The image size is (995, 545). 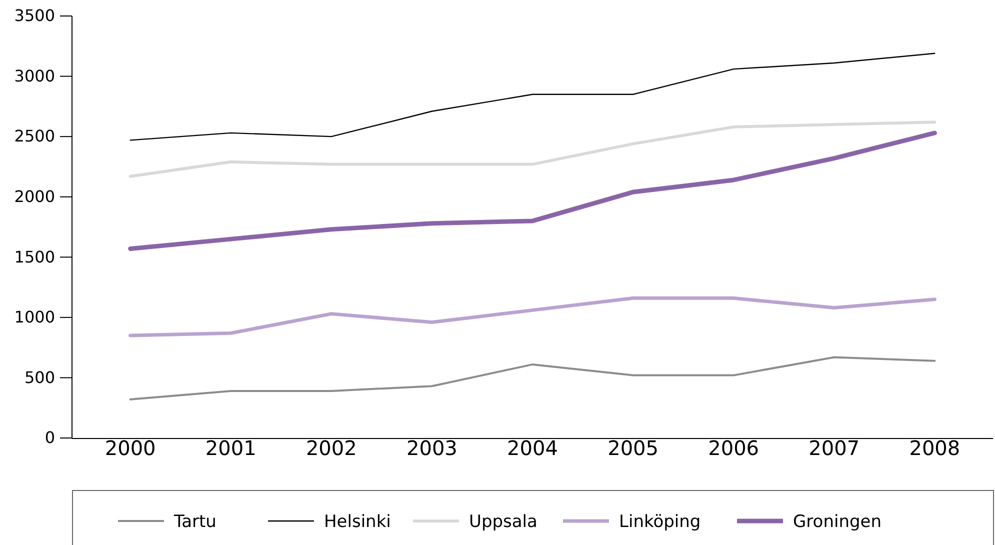 I want to click on x-tick-label: 2007, so click(x=834, y=448).